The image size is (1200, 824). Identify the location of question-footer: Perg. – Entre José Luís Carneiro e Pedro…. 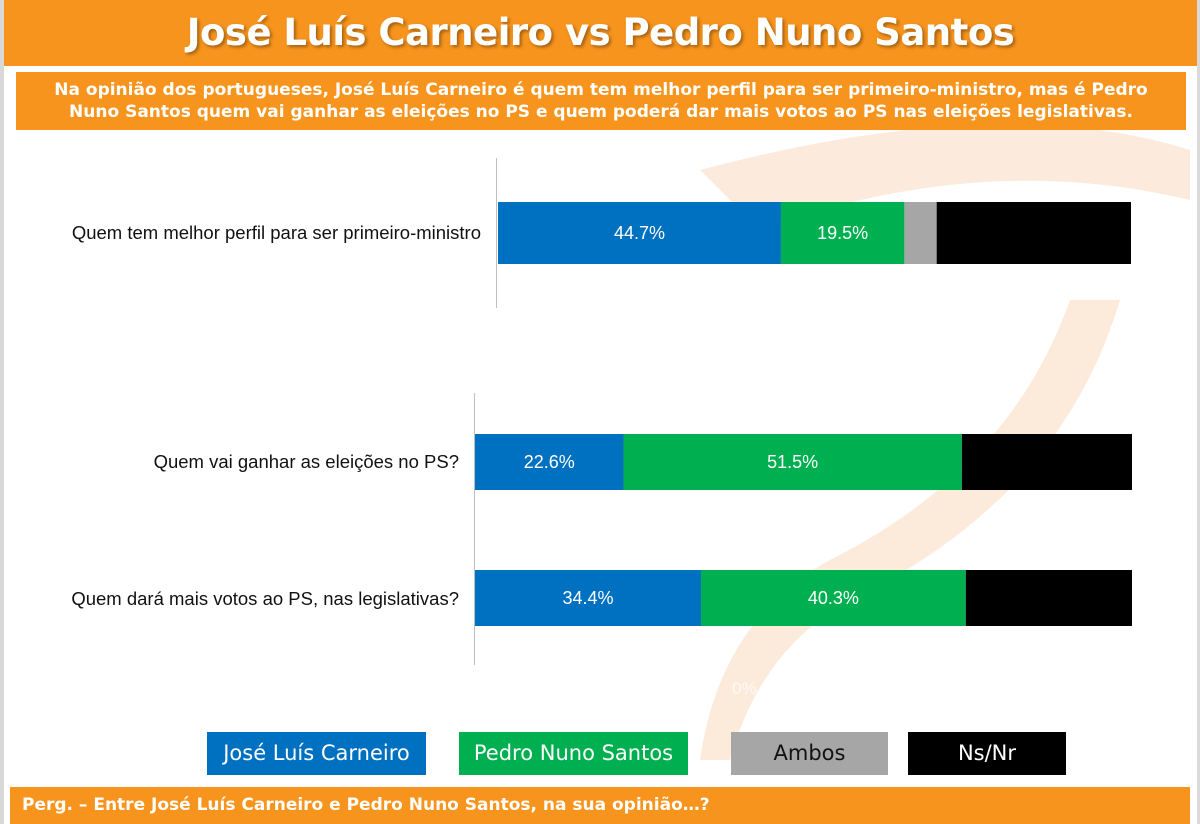
(600, 805).